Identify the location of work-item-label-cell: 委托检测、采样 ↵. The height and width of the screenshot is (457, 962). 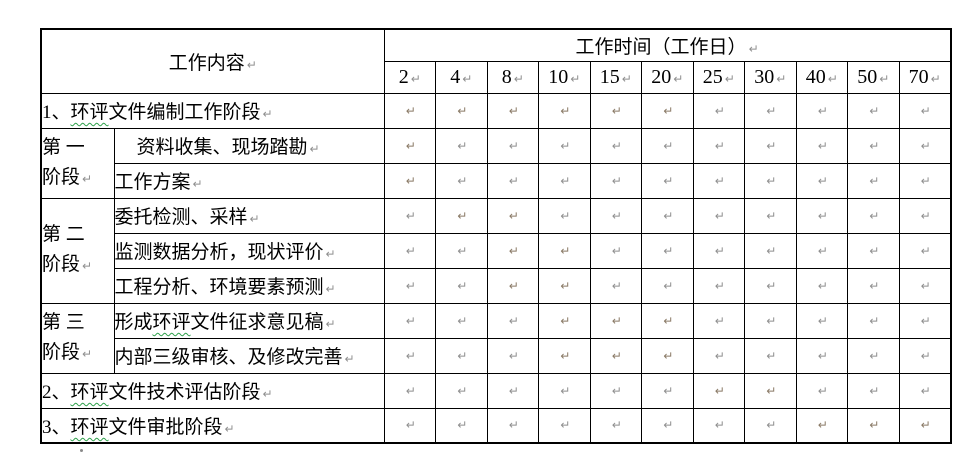
(249, 215).